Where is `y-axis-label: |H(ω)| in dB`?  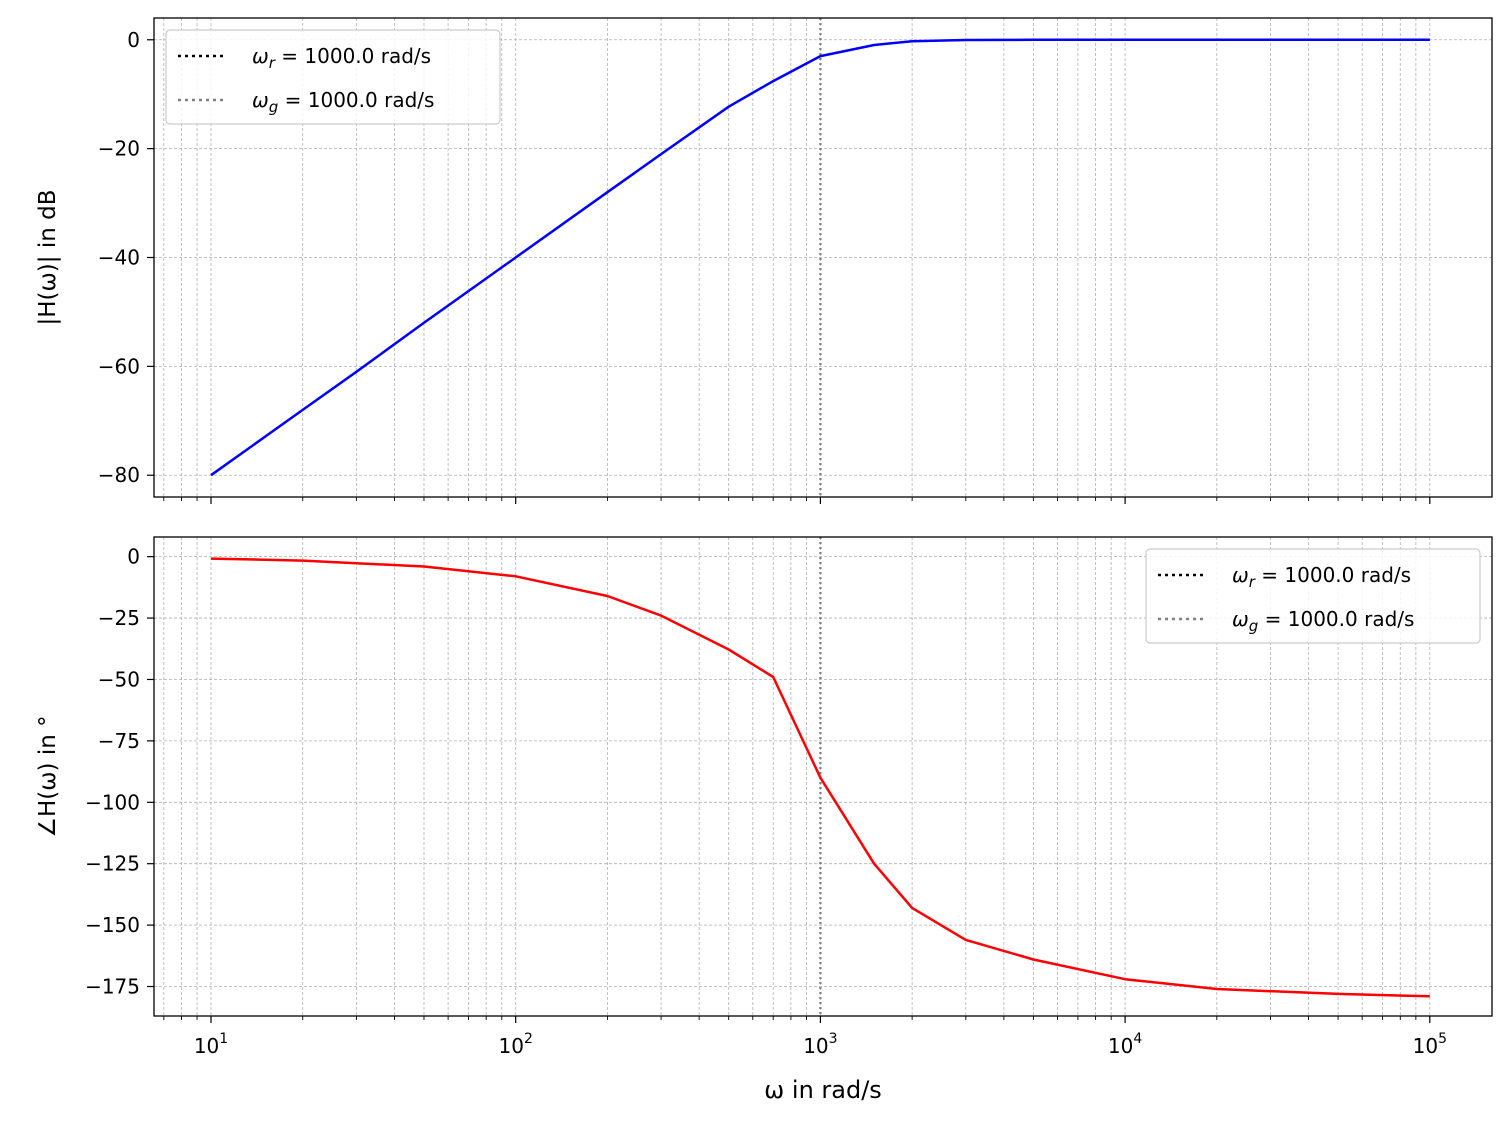 y-axis-label: |H(ω)| in dB is located at coordinates (48, 258).